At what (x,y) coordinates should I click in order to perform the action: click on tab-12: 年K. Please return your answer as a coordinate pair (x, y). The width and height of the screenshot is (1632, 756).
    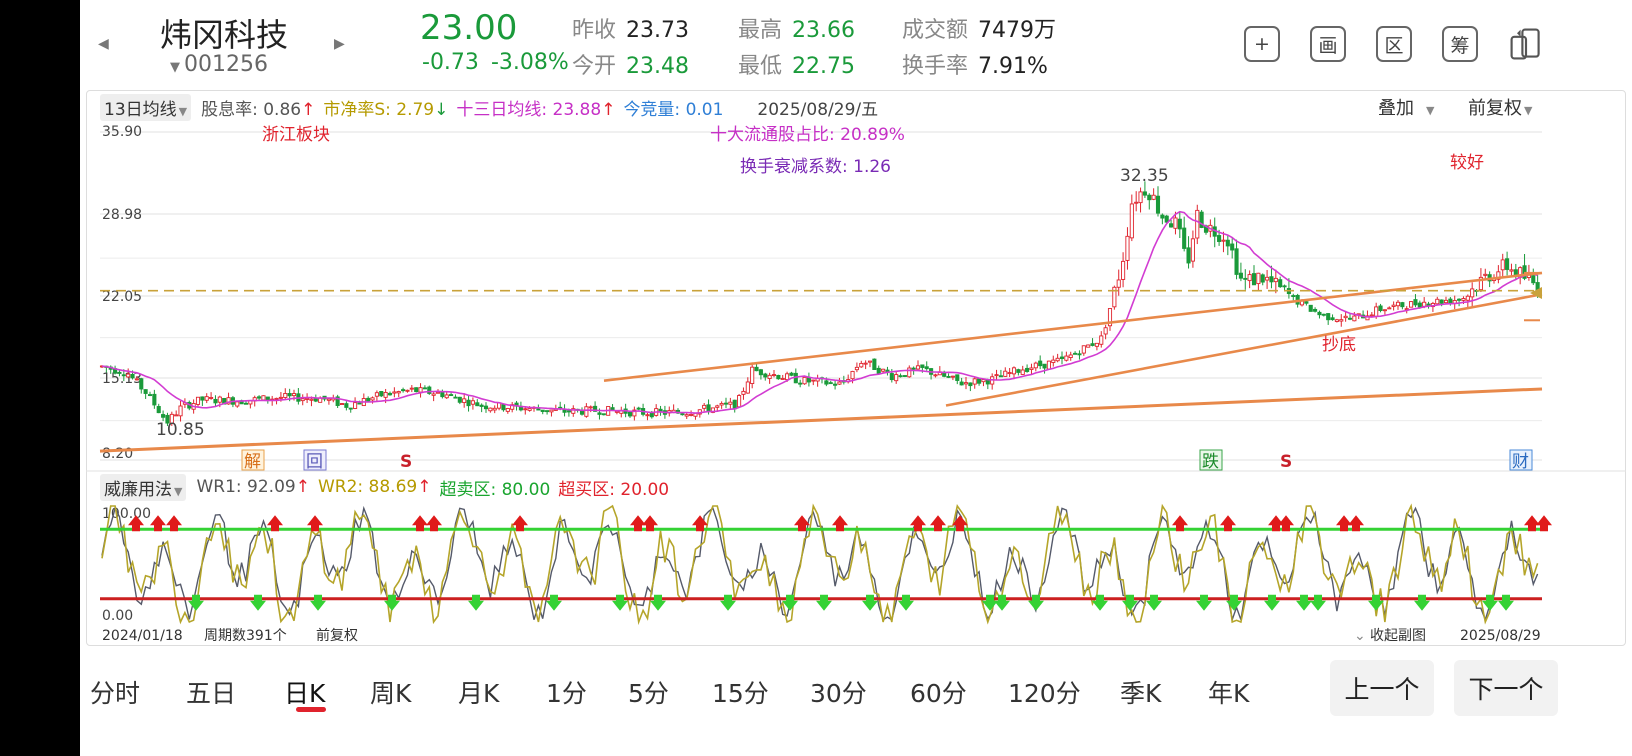
    Looking at the image, I should click on (1229, 693).